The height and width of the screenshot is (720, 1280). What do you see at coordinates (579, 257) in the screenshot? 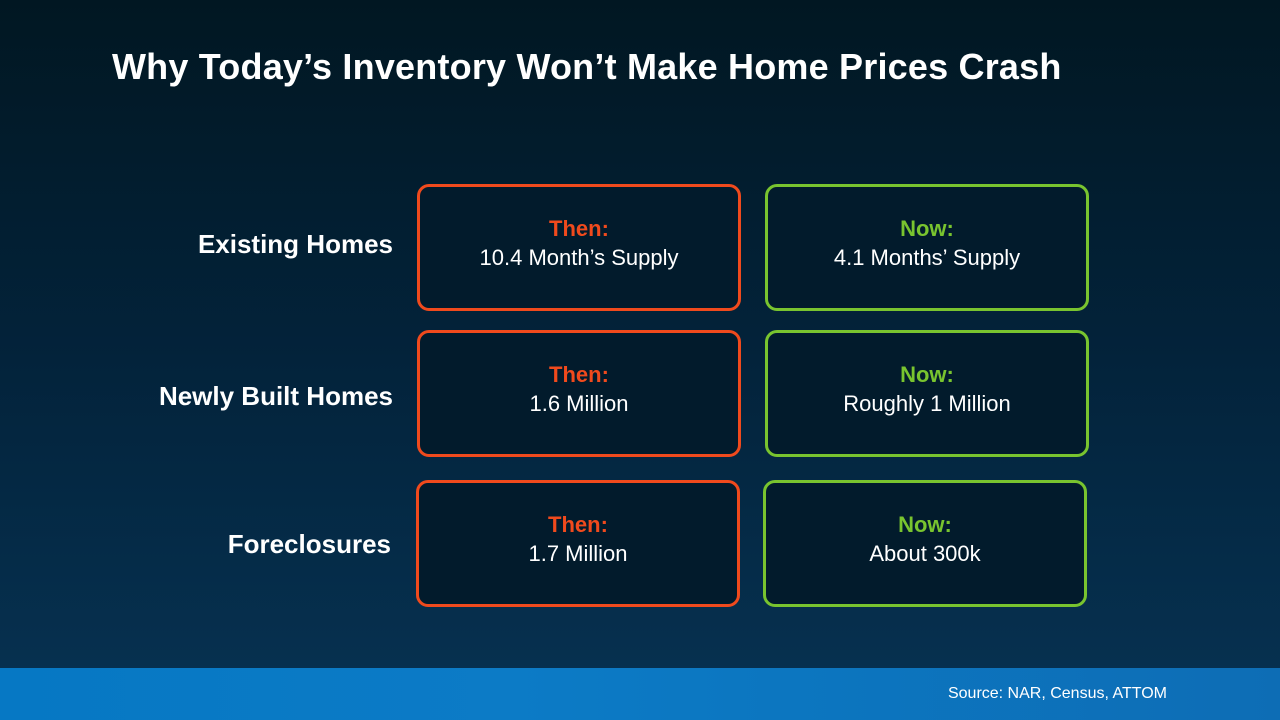
I see `then-value: 10.4 Month’s Supply` at bounding box center [579, 257].